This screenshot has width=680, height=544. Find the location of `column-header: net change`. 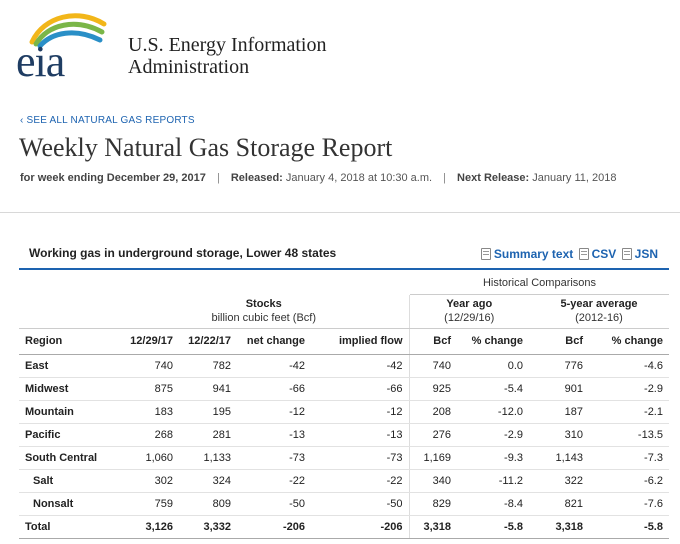

column-header: net change is located at coordinates (274, 341).